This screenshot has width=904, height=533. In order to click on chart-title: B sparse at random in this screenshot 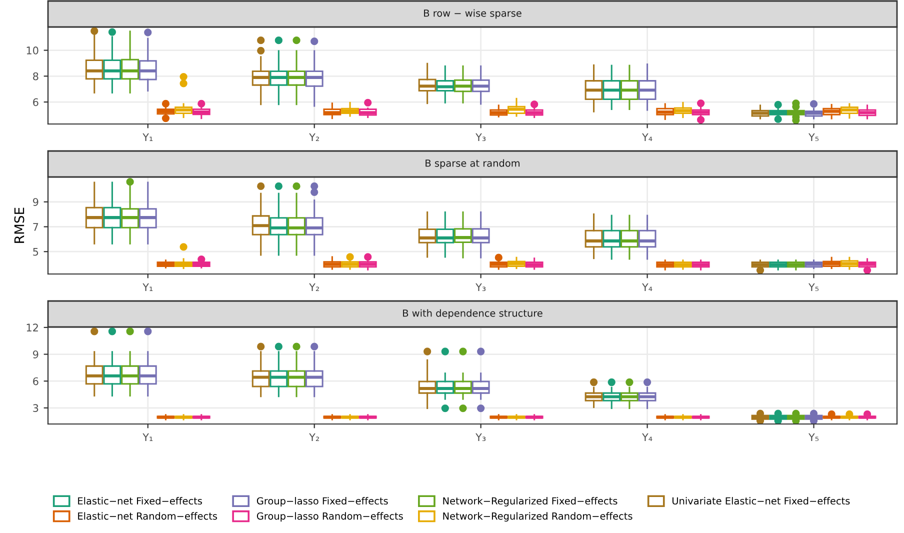, I will do `click(473, 164)`.